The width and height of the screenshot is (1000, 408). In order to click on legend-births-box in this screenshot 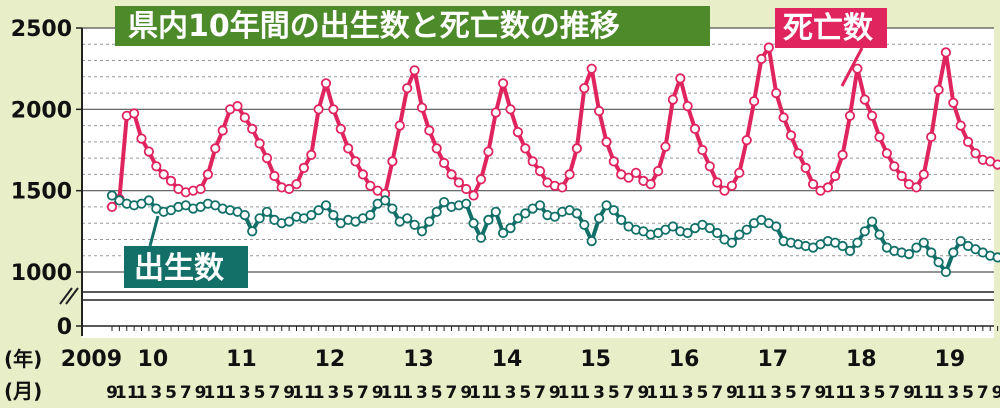, I will do `click(186, 267)`.